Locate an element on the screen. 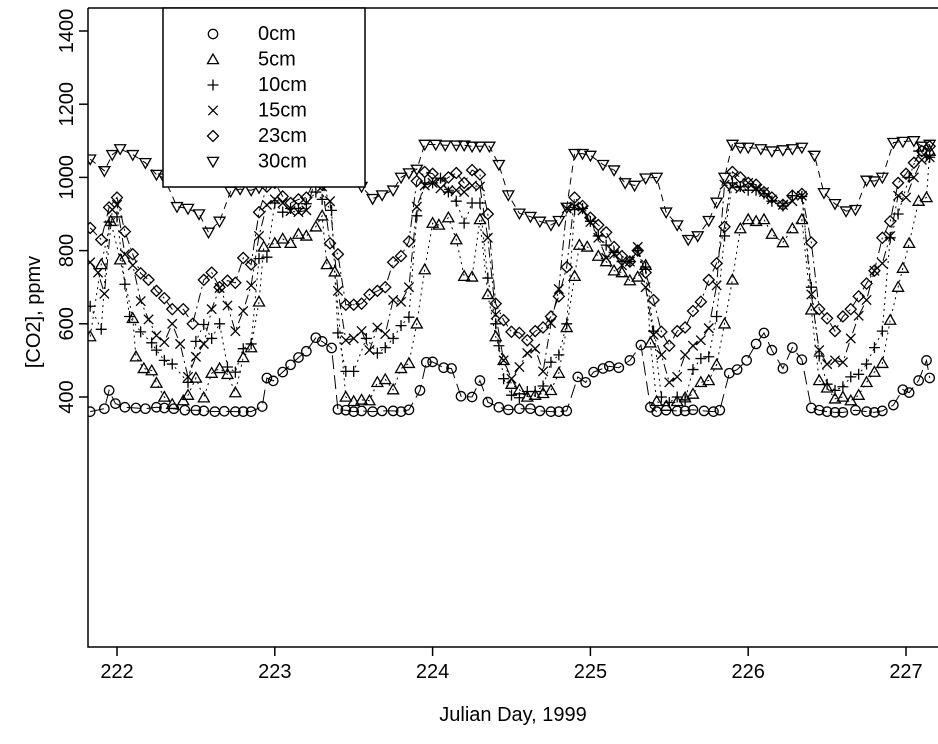 The image size is (938, 744). legend-label-15cm: 15cm is located at coordinates (282, 111).